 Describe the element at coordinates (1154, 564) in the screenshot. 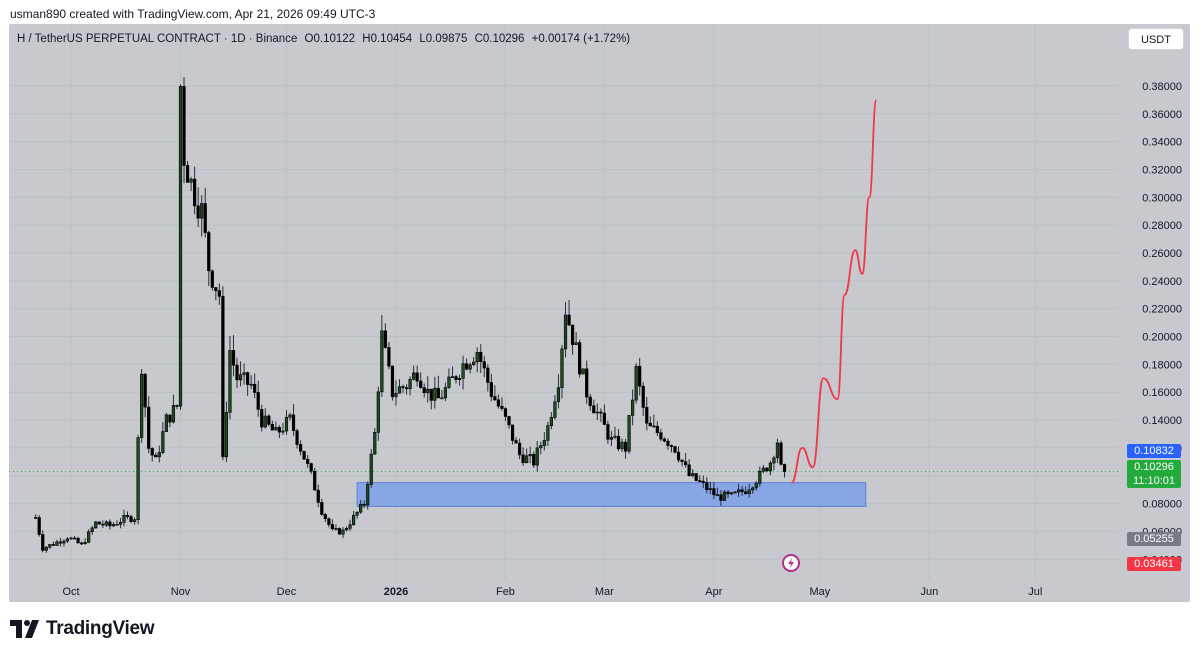

I see `price-tag-red: 0.03461` at that location.